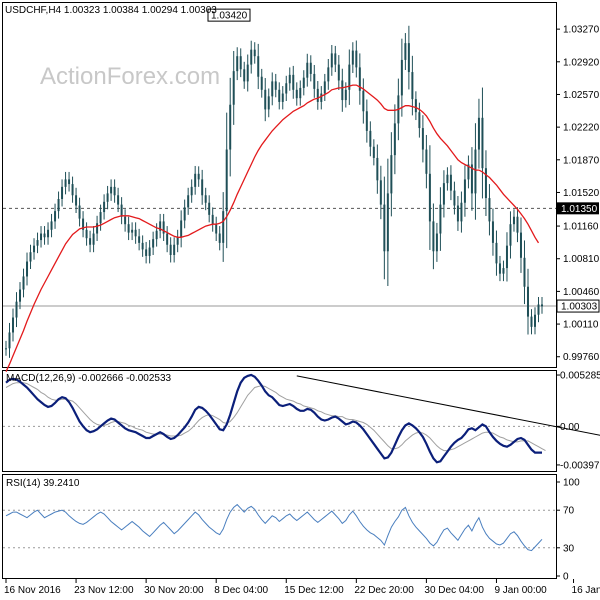 This screenshot has height=600, width=600. What do you see at coordinates (580, 465) in the screenshot?
I see `macd-tick-label: -0.003976` at bounding box center [580, 465].